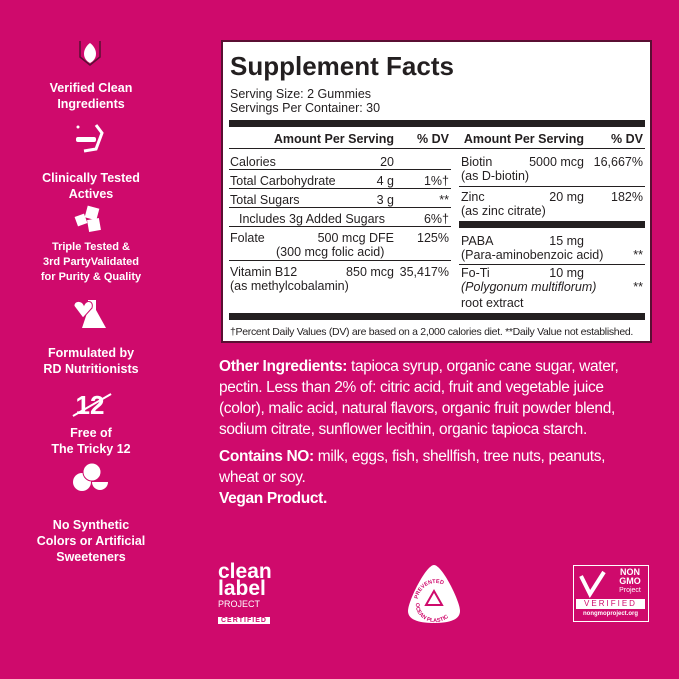 The image size is (679, 679). What do you see at coordinates (424, 272) in the screenshot?
I see `nutrient-dv: 35,417%` at bounding box center [424, 272].